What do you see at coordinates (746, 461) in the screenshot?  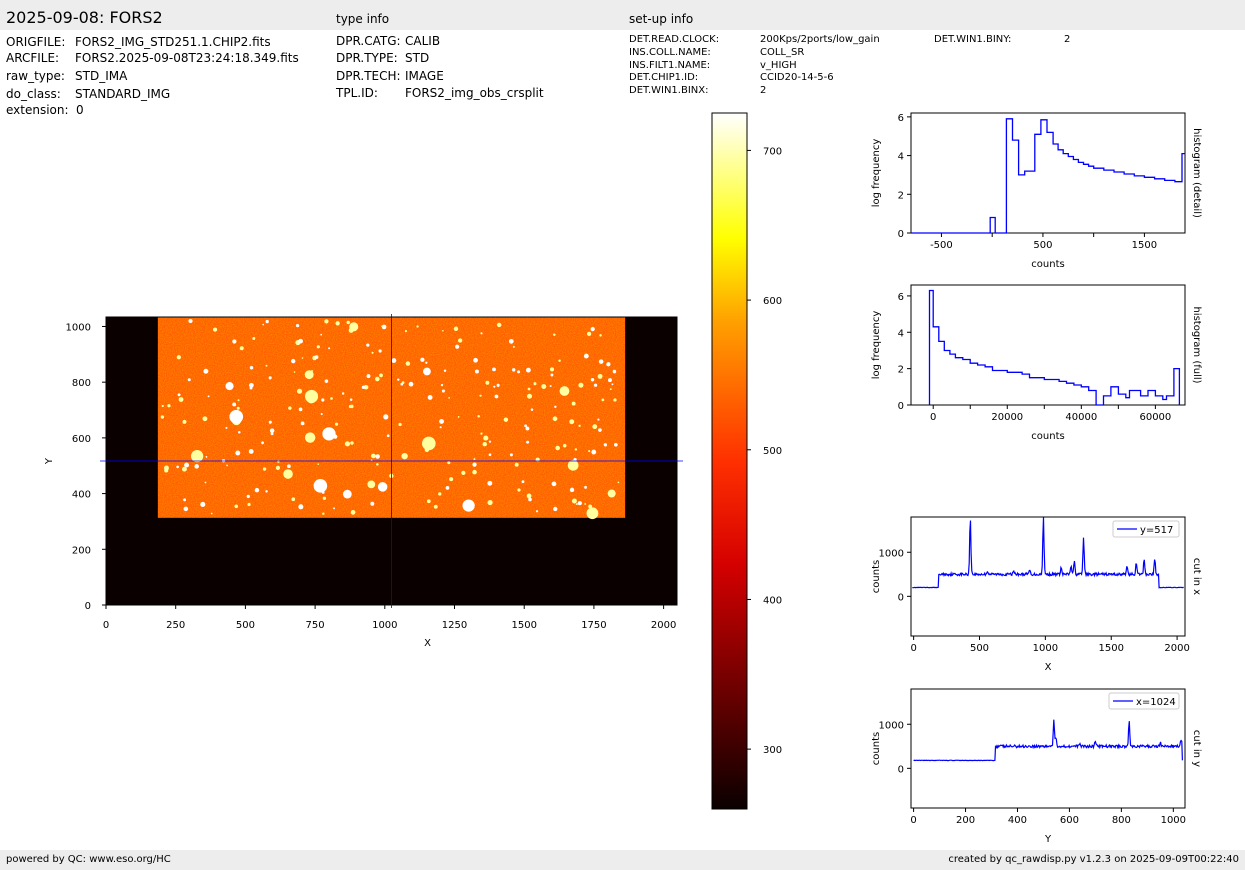 I see `colorbar: 300 400 500 600 700` at bounding box center [746, 461].